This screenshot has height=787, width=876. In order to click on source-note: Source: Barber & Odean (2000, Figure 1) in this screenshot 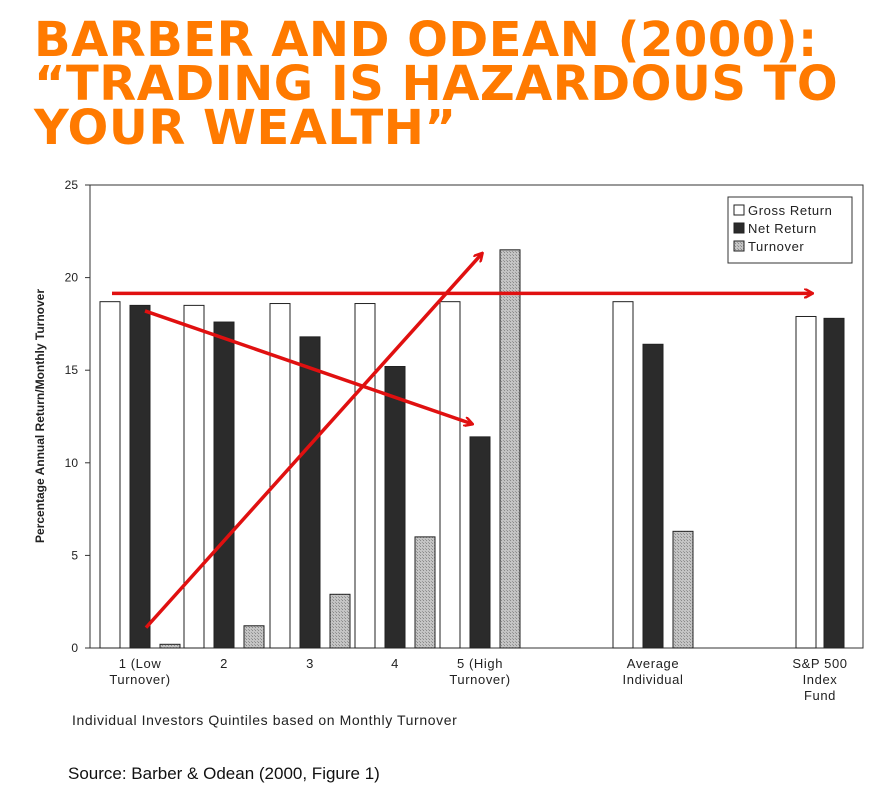, I will do `click(224, 773)`.